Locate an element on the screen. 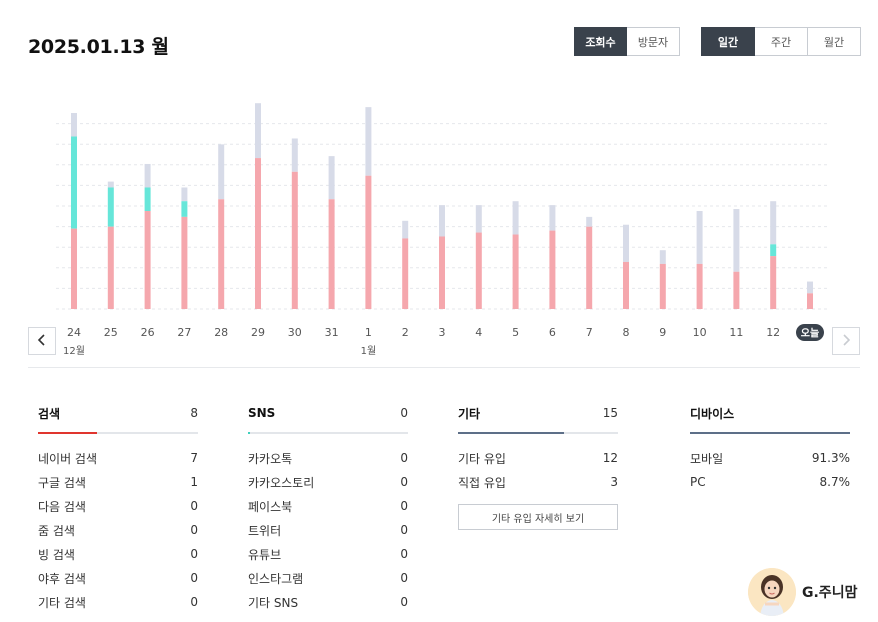  chart-x-tick-label: 26 is located at coordinates (148, 332).